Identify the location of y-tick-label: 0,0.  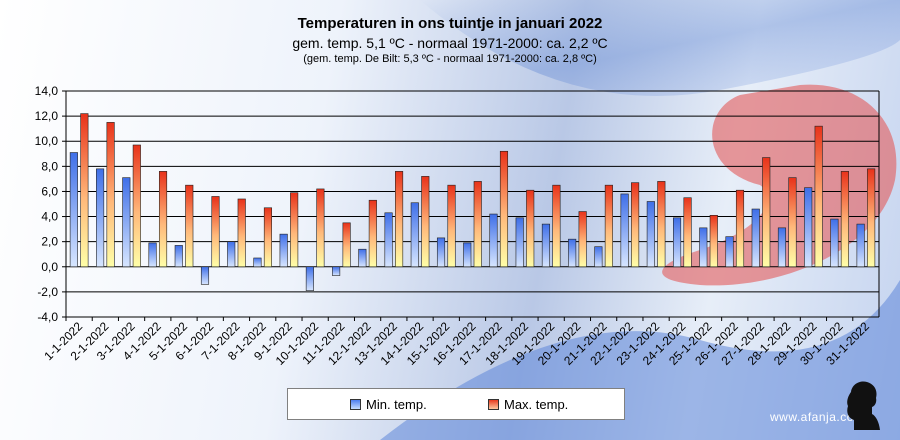
(49, 267).